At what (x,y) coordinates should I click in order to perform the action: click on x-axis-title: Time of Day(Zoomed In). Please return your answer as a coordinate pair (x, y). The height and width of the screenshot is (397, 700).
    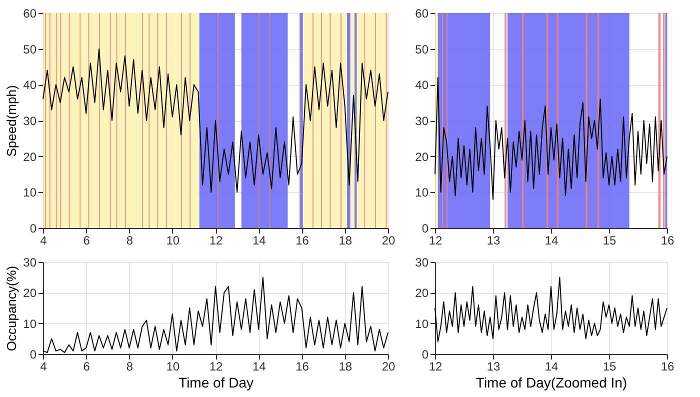
    Looking at the image, I should click on (552, 382).